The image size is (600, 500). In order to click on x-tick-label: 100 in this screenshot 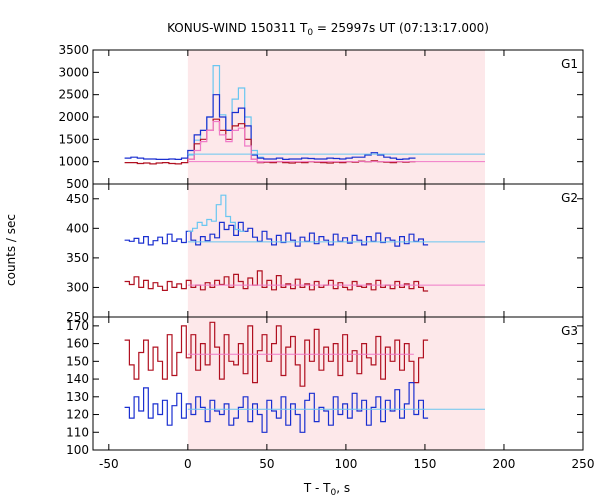, I will do `click(345, 464)`.